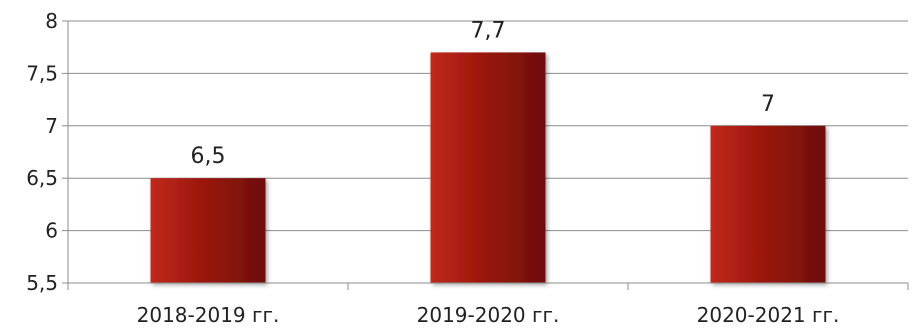  Describe the element at coordinates (51, 231) in the screenshot. I see `y-tick-label: 6` at that location.